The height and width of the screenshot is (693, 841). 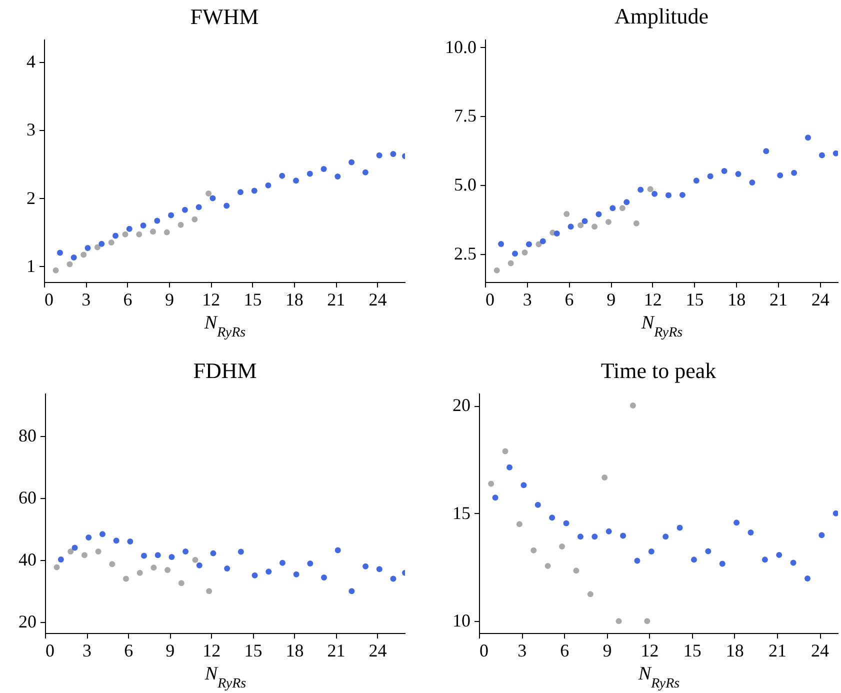 I want to click on chart-title: FWHM, so click(x=224, y=16).